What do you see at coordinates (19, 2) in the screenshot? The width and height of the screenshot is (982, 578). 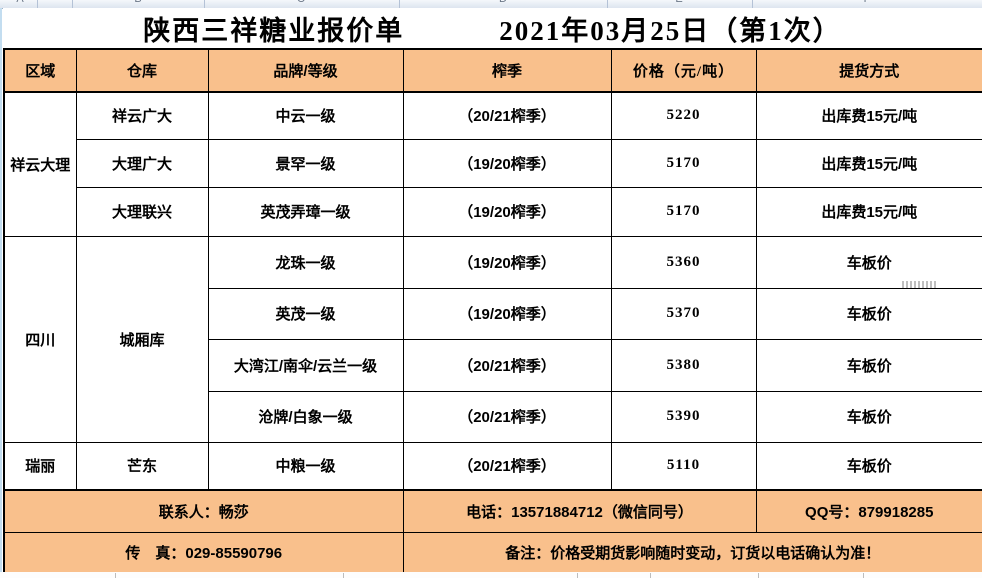 I see `column-letter: A` at bounding box center [19, 2].